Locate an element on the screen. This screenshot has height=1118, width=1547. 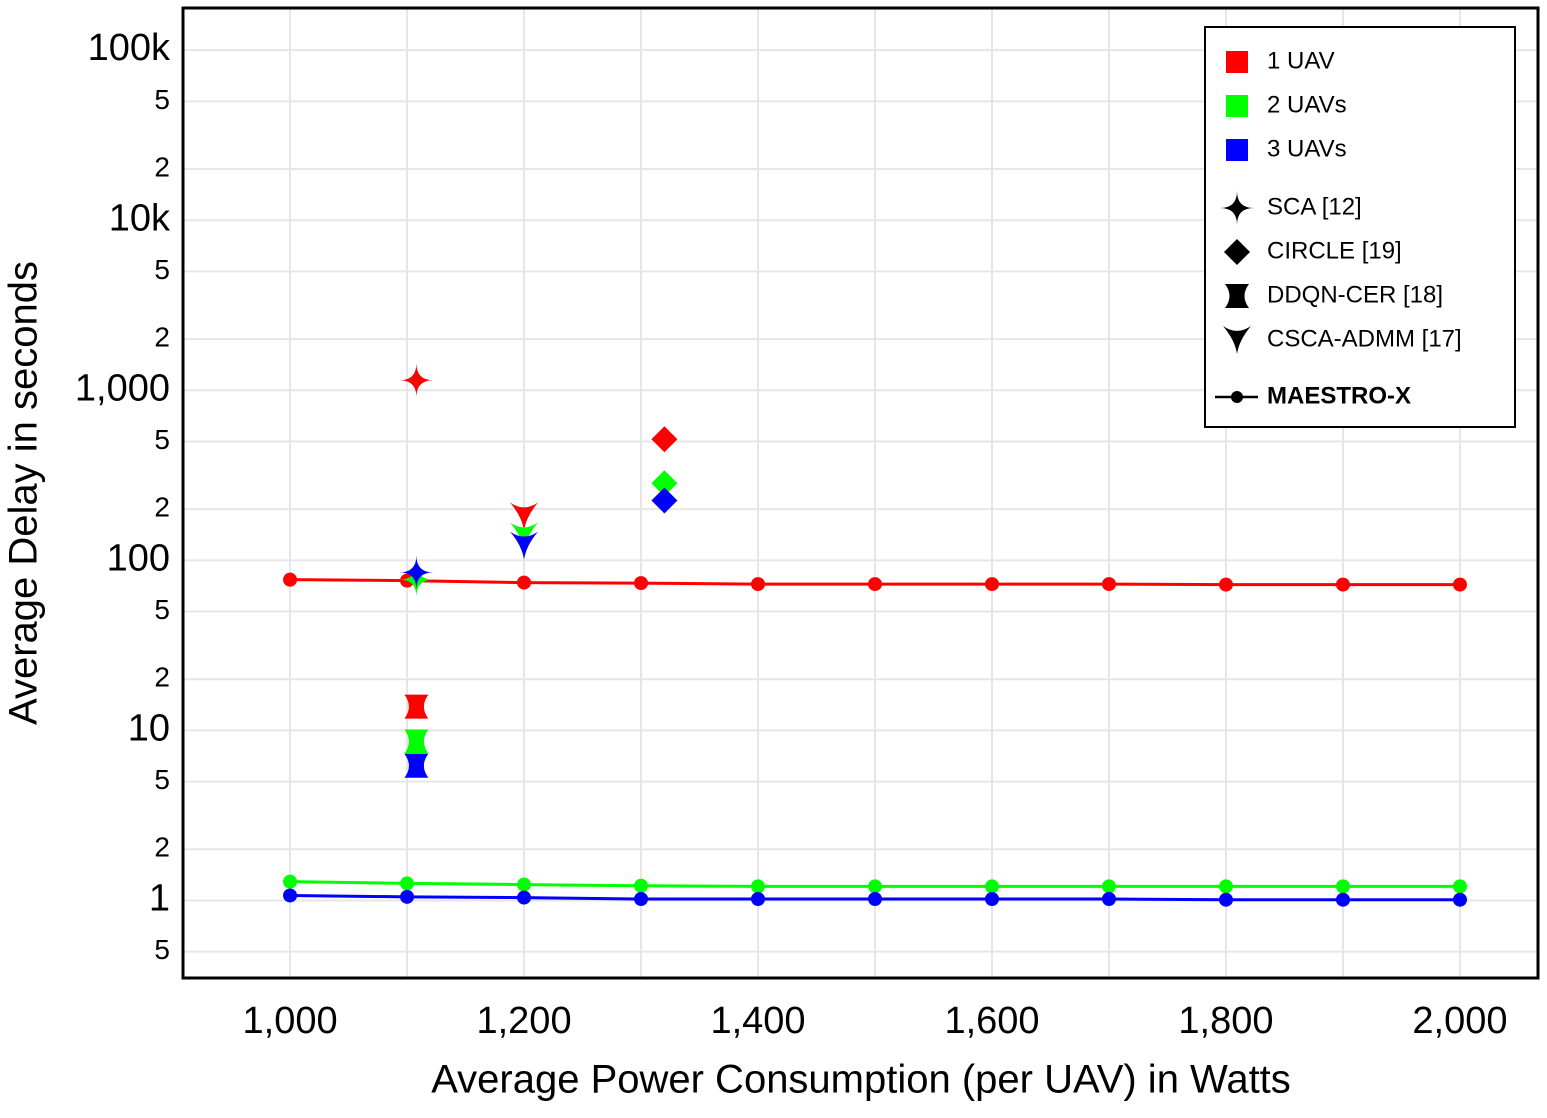
x-tick-label: 1,600 is located at coordinates (991, 1021).